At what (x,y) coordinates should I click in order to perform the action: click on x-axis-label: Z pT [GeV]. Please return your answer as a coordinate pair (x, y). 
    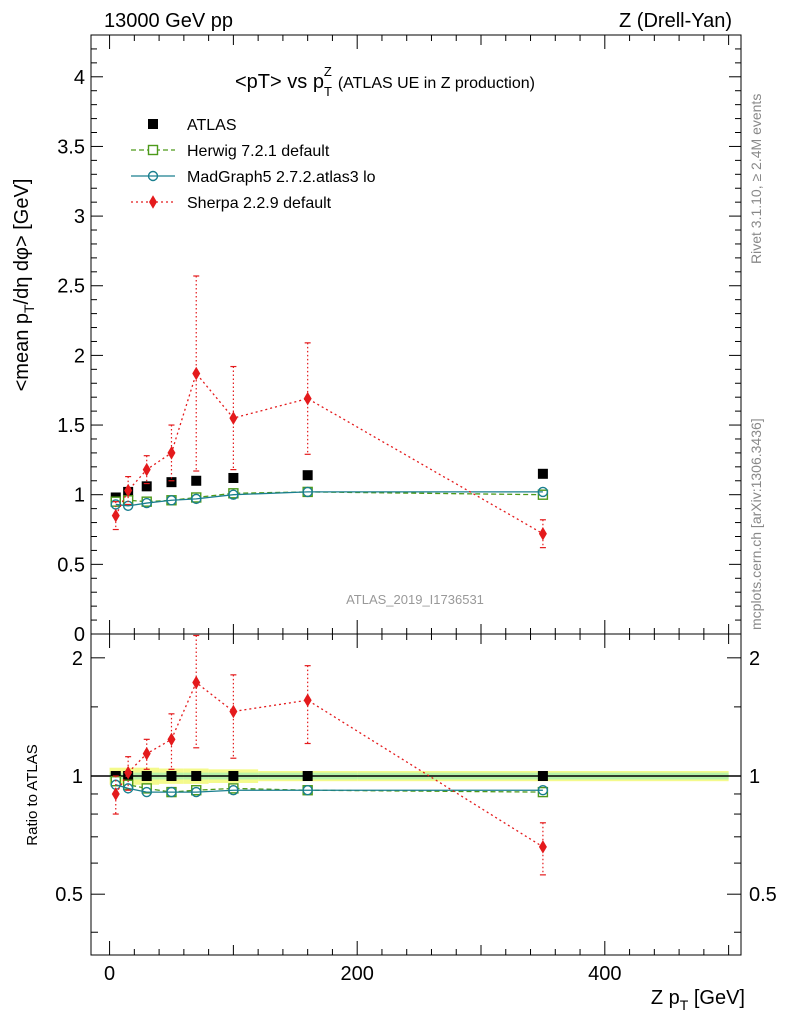
    Looking at the image, I should click on (698, 1000).